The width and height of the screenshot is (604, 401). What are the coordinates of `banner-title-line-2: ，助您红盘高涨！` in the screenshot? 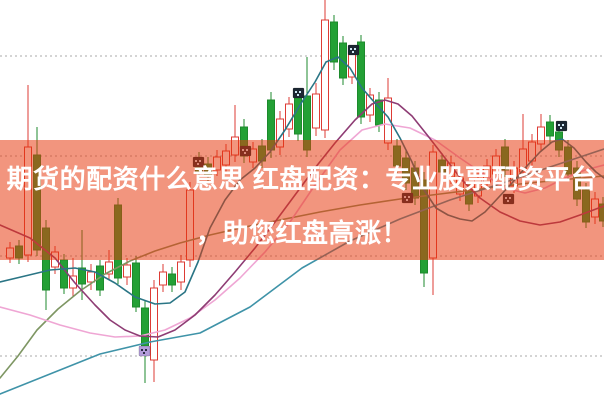 It's located at (301, 233).